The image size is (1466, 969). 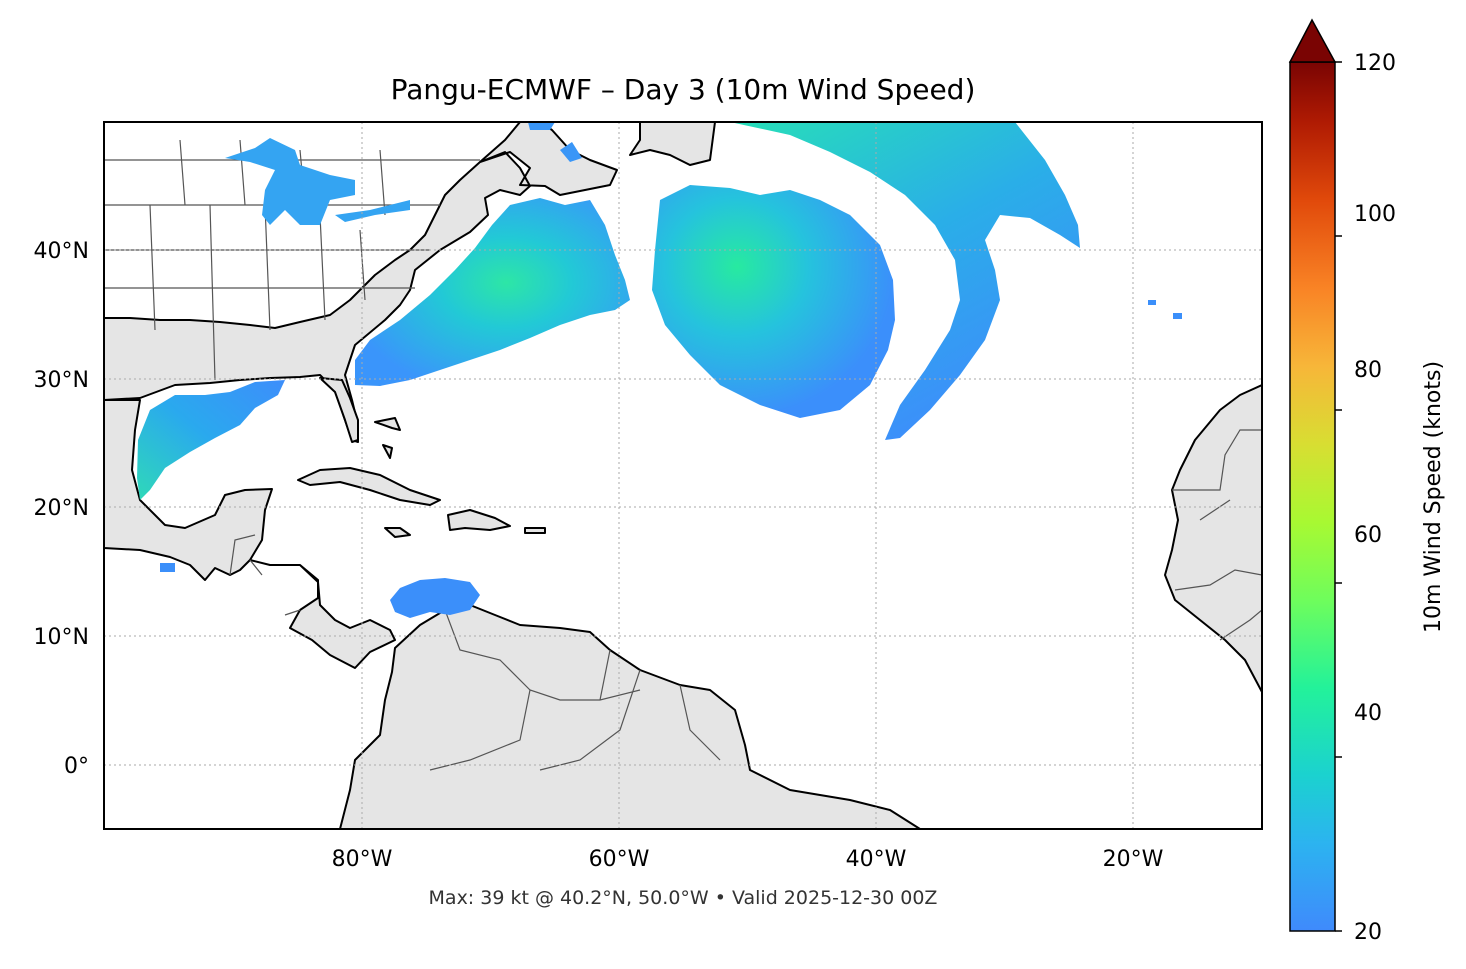 I want to click on jamaica, so click(x=397, y=532).